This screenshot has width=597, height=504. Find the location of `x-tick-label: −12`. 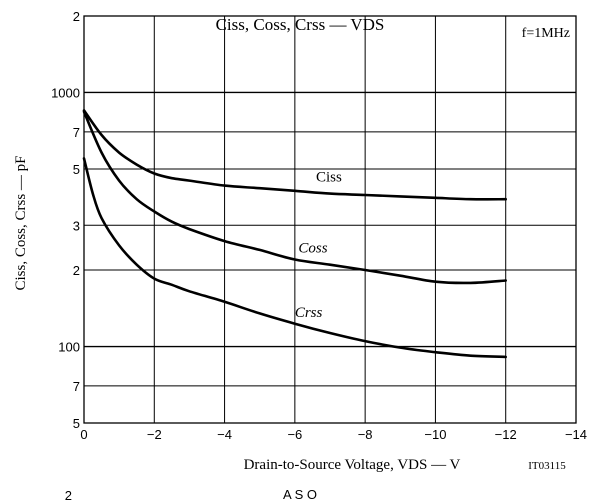

x-tick-label: −12 is located at coordinates (506, 434).